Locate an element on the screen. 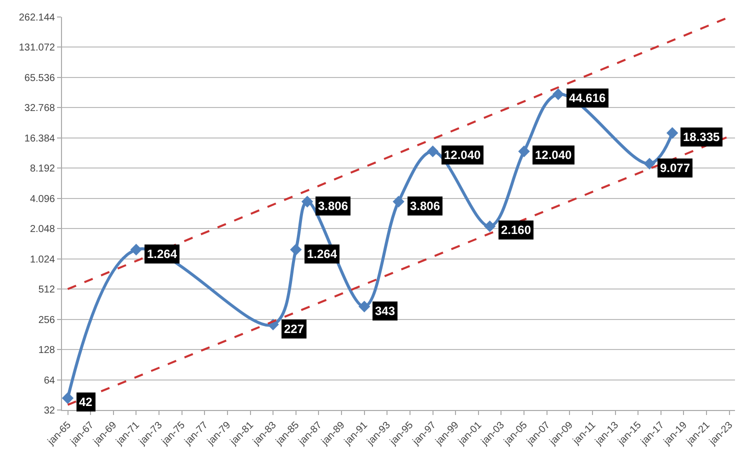  y-tick-label: 8.192 is located at coordinates (43, 169).